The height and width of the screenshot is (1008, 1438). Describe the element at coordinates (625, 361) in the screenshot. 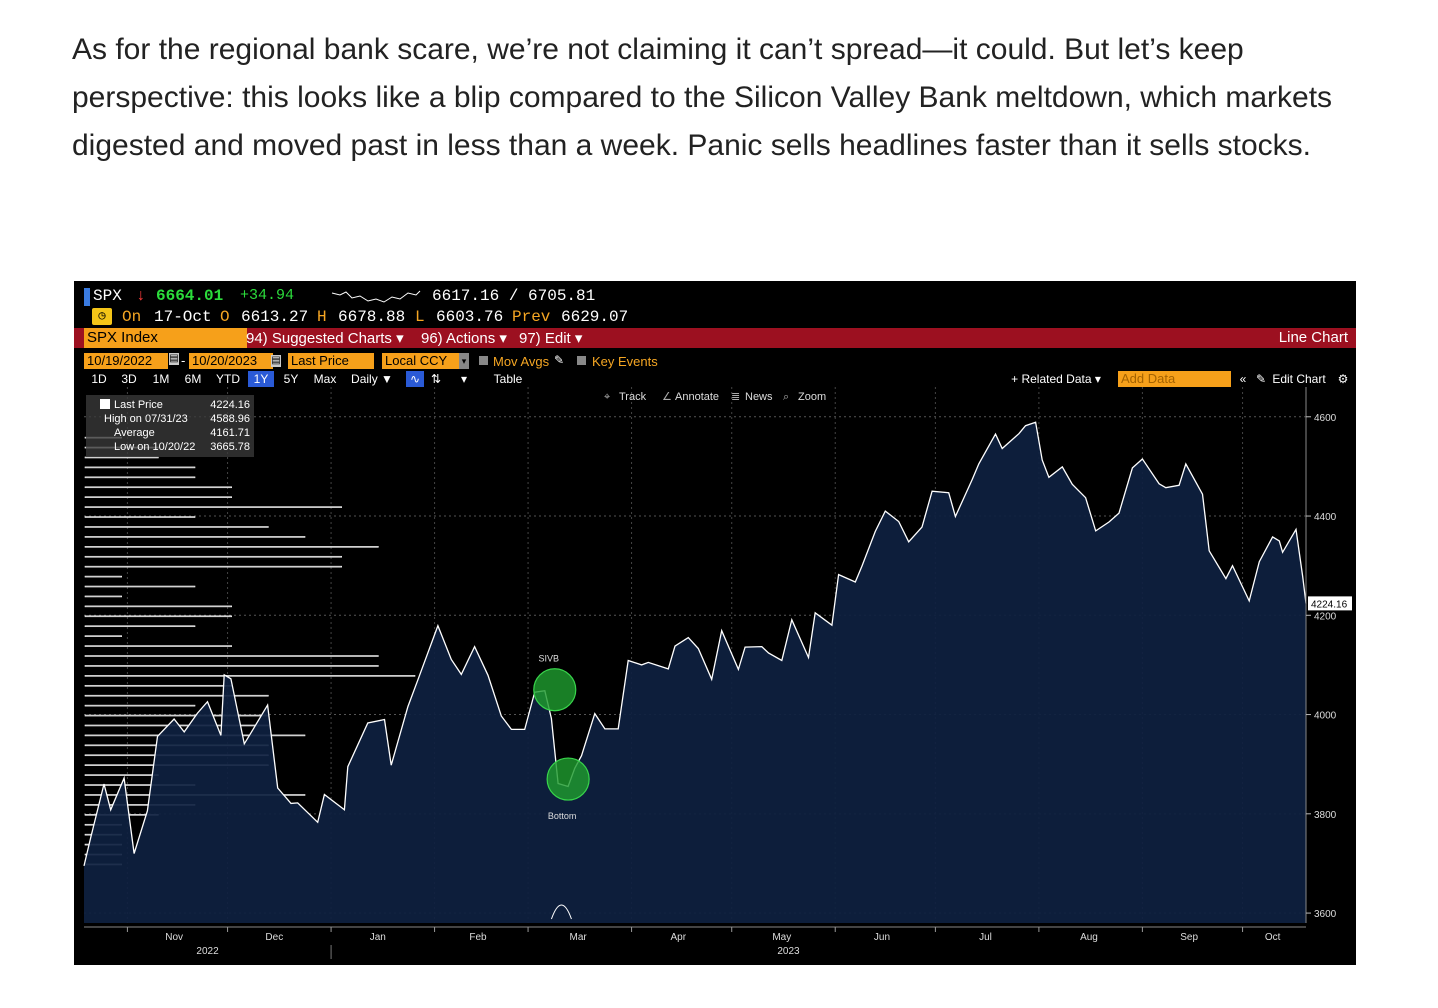

I see `key-events-label: Key Events` at that location.